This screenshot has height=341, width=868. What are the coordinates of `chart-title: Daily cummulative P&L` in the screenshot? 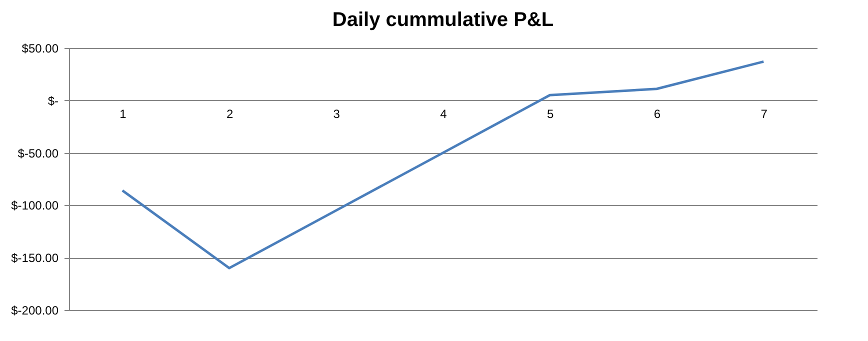 It's located at (443, 20).